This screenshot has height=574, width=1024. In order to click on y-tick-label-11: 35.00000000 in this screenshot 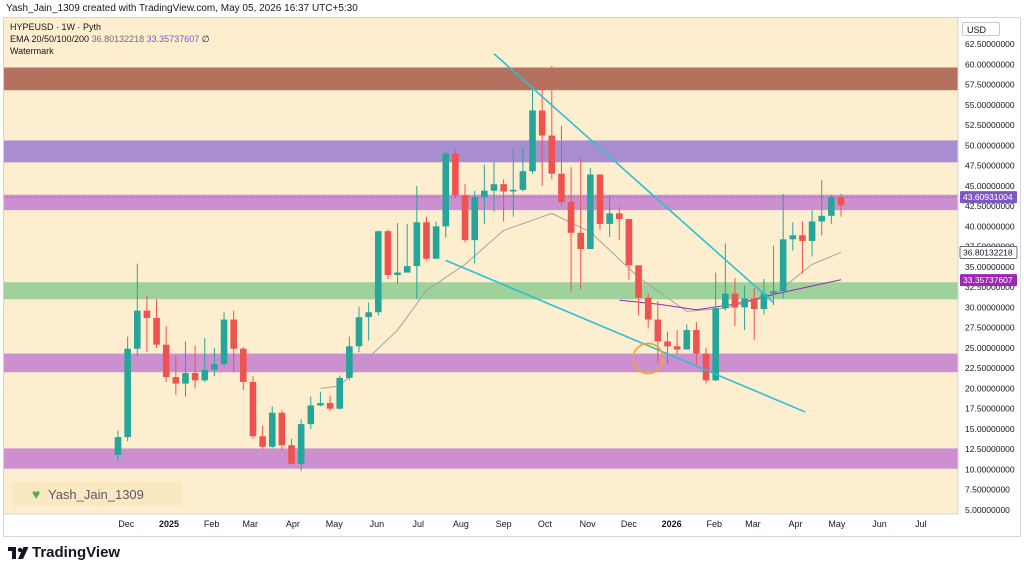, I will do `click(990, 267)`.